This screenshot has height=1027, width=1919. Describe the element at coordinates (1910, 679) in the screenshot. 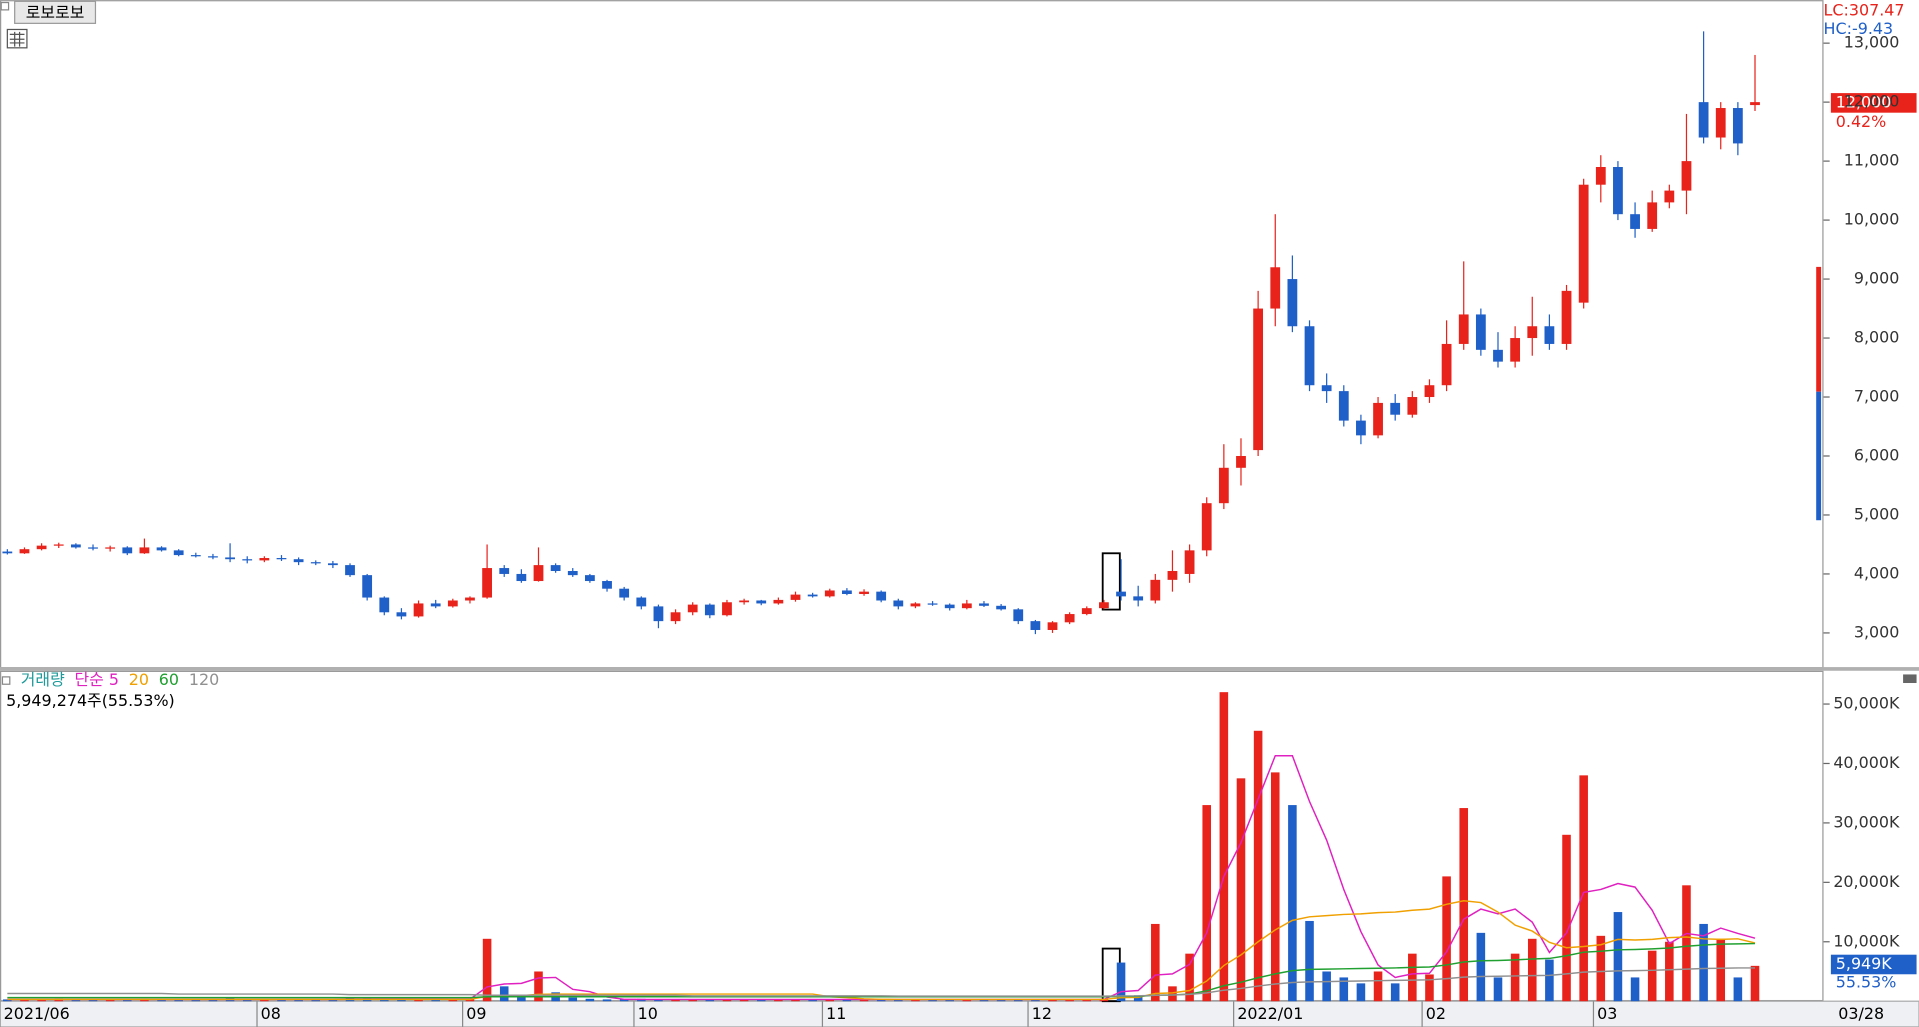

I see `close-icon` at that location.